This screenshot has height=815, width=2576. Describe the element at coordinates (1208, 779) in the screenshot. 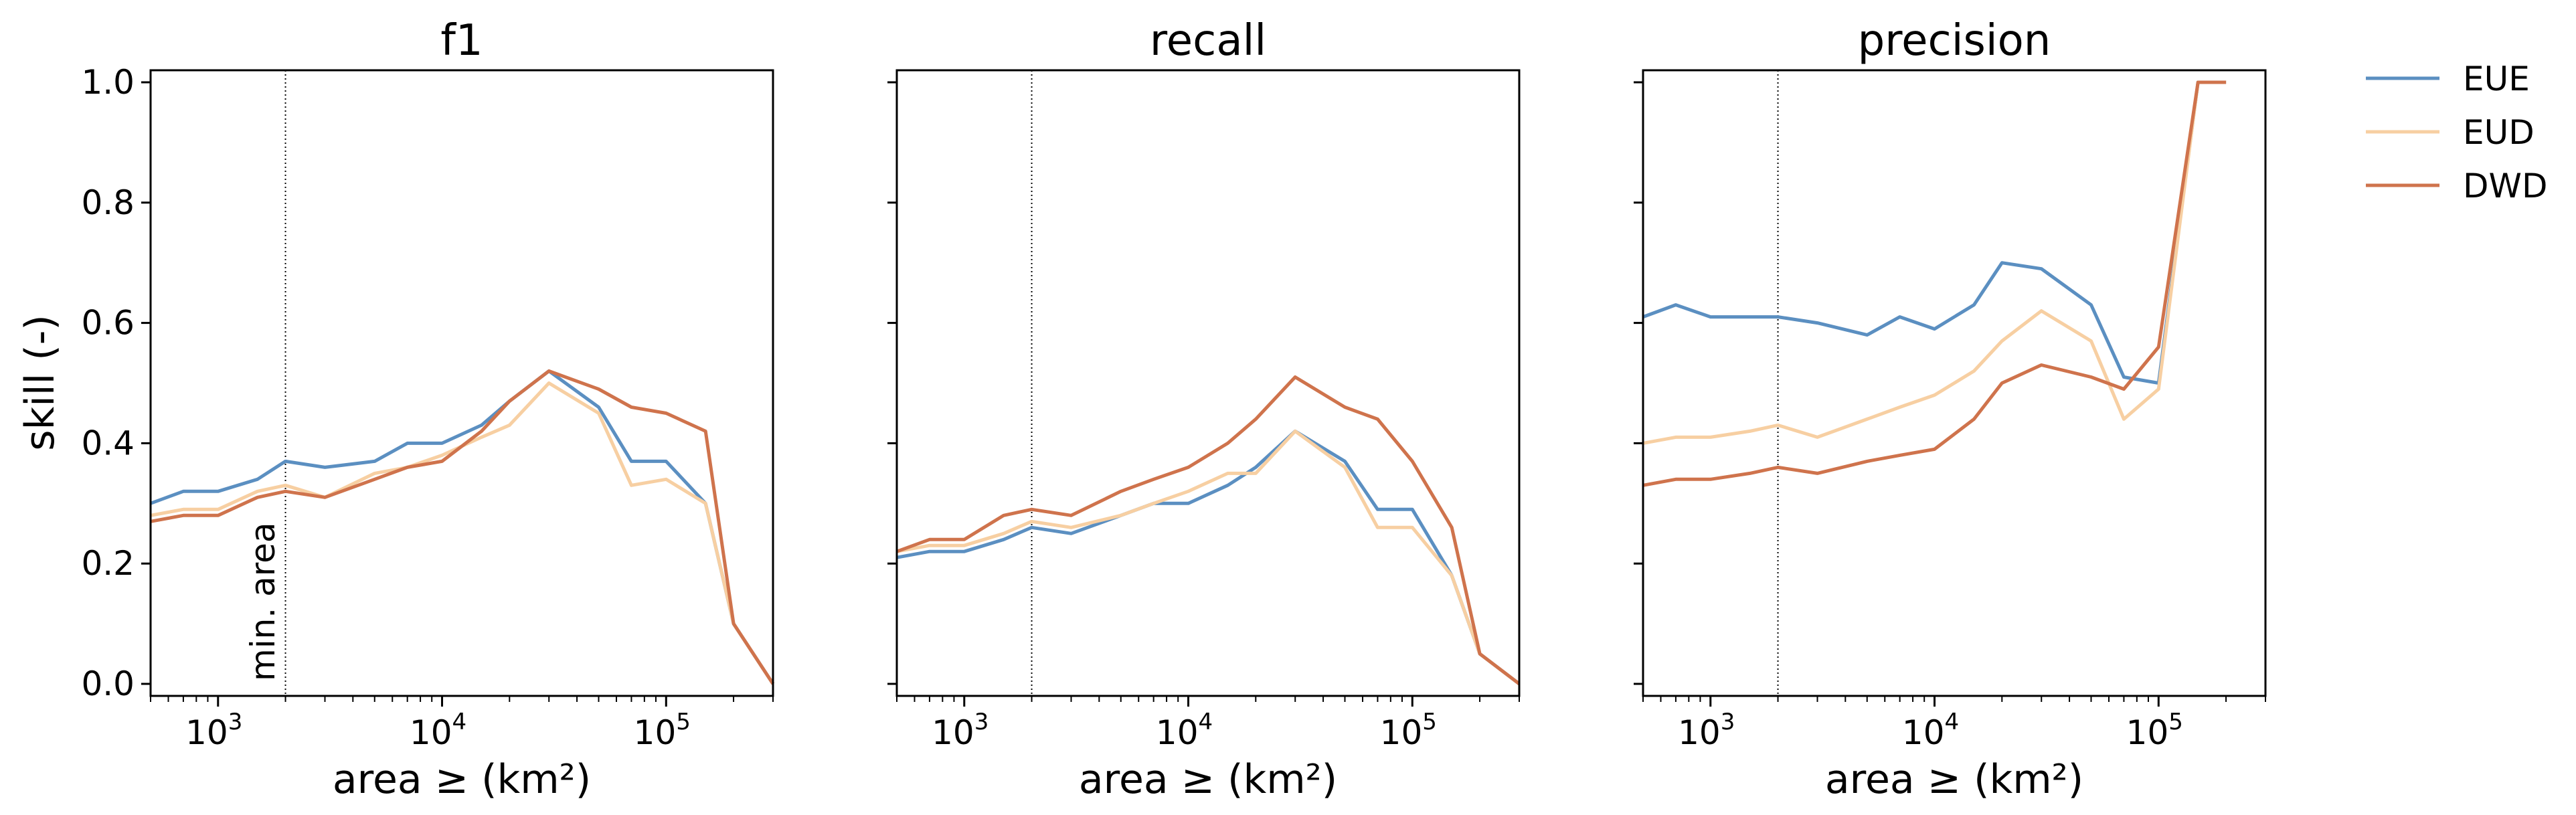

I see `panel-recall-xlabel: area ≥ (km²)` at that location.